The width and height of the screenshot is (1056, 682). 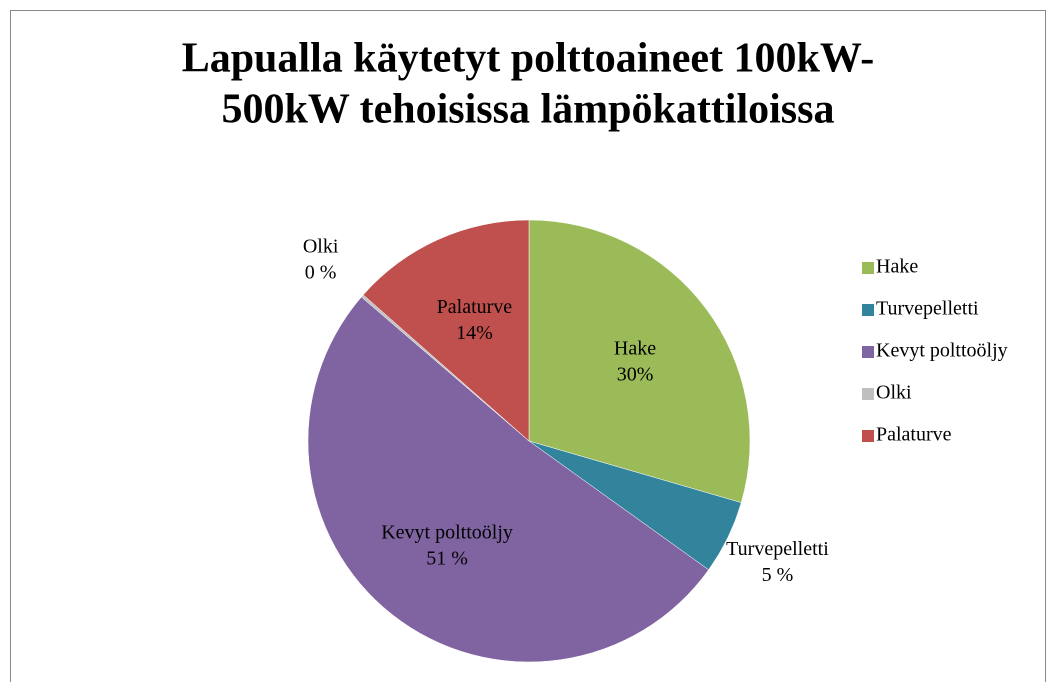 What do you see at coordinates (528, 59) in the screenshot?
I see `chart-title: Lapualla käytetyt polttoaineet 100kW-` at bounding box center [528, 59].